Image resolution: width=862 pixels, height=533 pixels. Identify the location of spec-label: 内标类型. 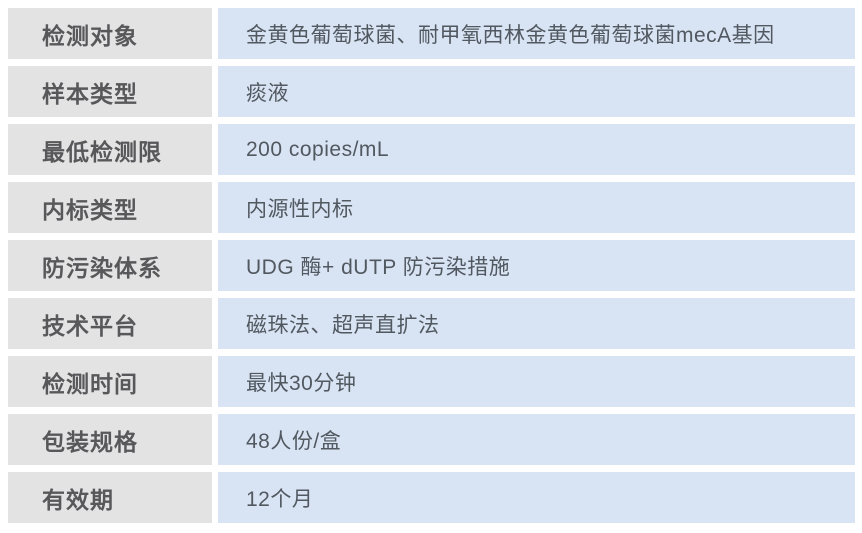
(110, 207).